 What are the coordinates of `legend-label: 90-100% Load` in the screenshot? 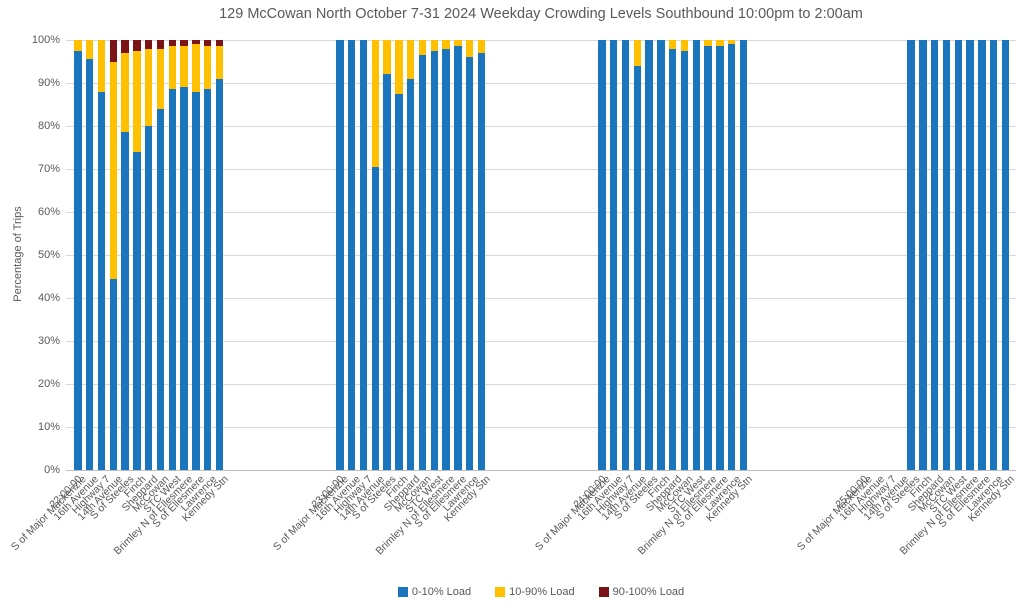 It's located at (648, 592).